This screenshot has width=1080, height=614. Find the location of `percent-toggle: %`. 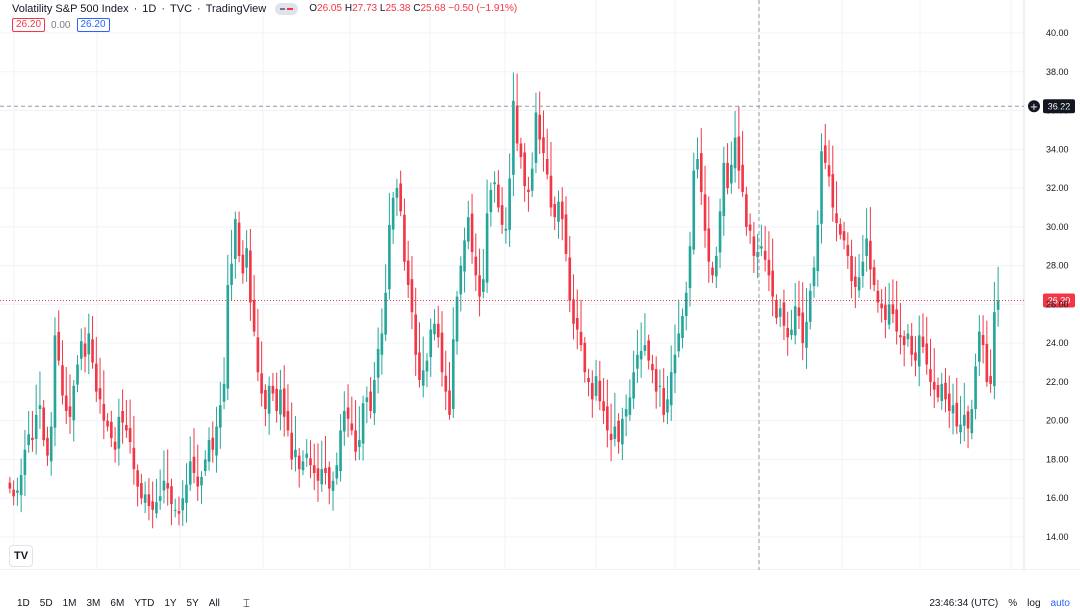

percent-toggle: % is located at coordinates (1013, 603).